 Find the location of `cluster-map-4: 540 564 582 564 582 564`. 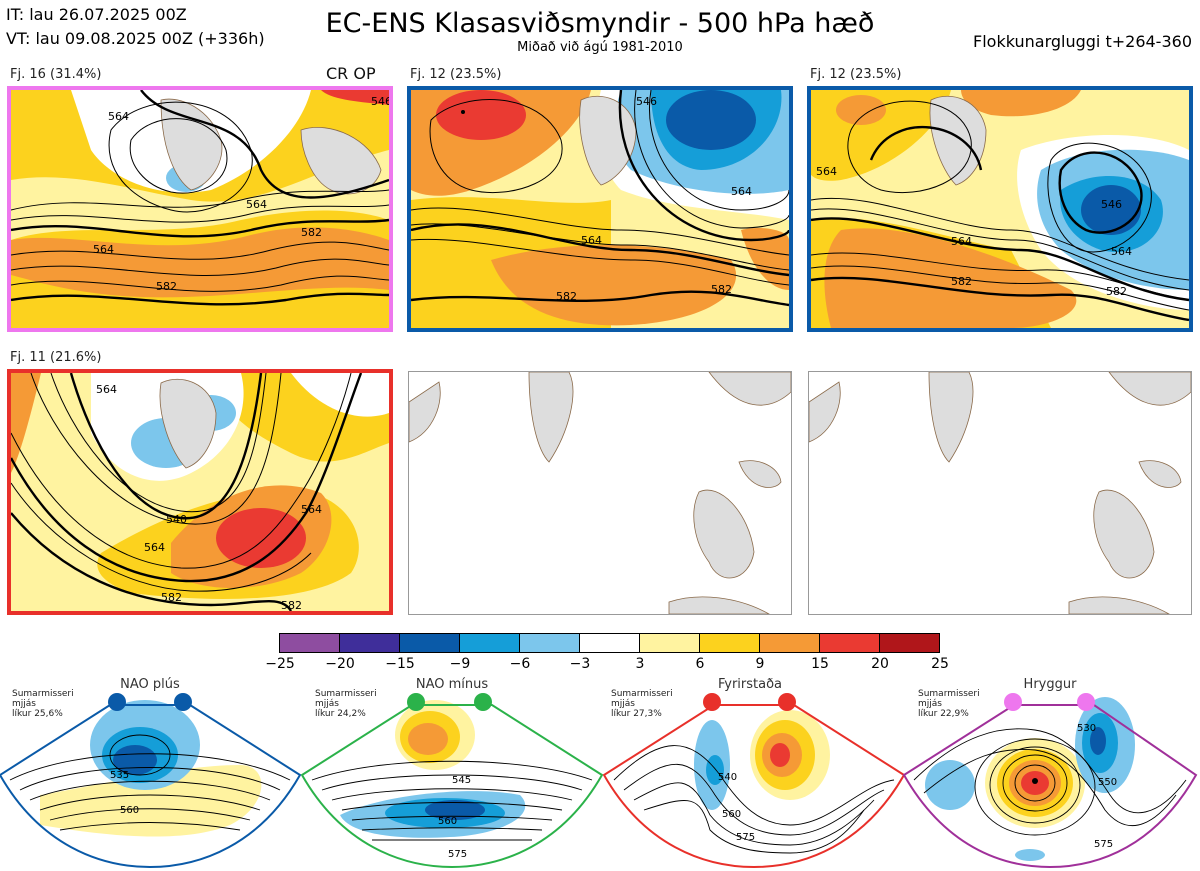

cluster-map-4: 540 564 582 564 582 564 is located at coordinates (200, 492).